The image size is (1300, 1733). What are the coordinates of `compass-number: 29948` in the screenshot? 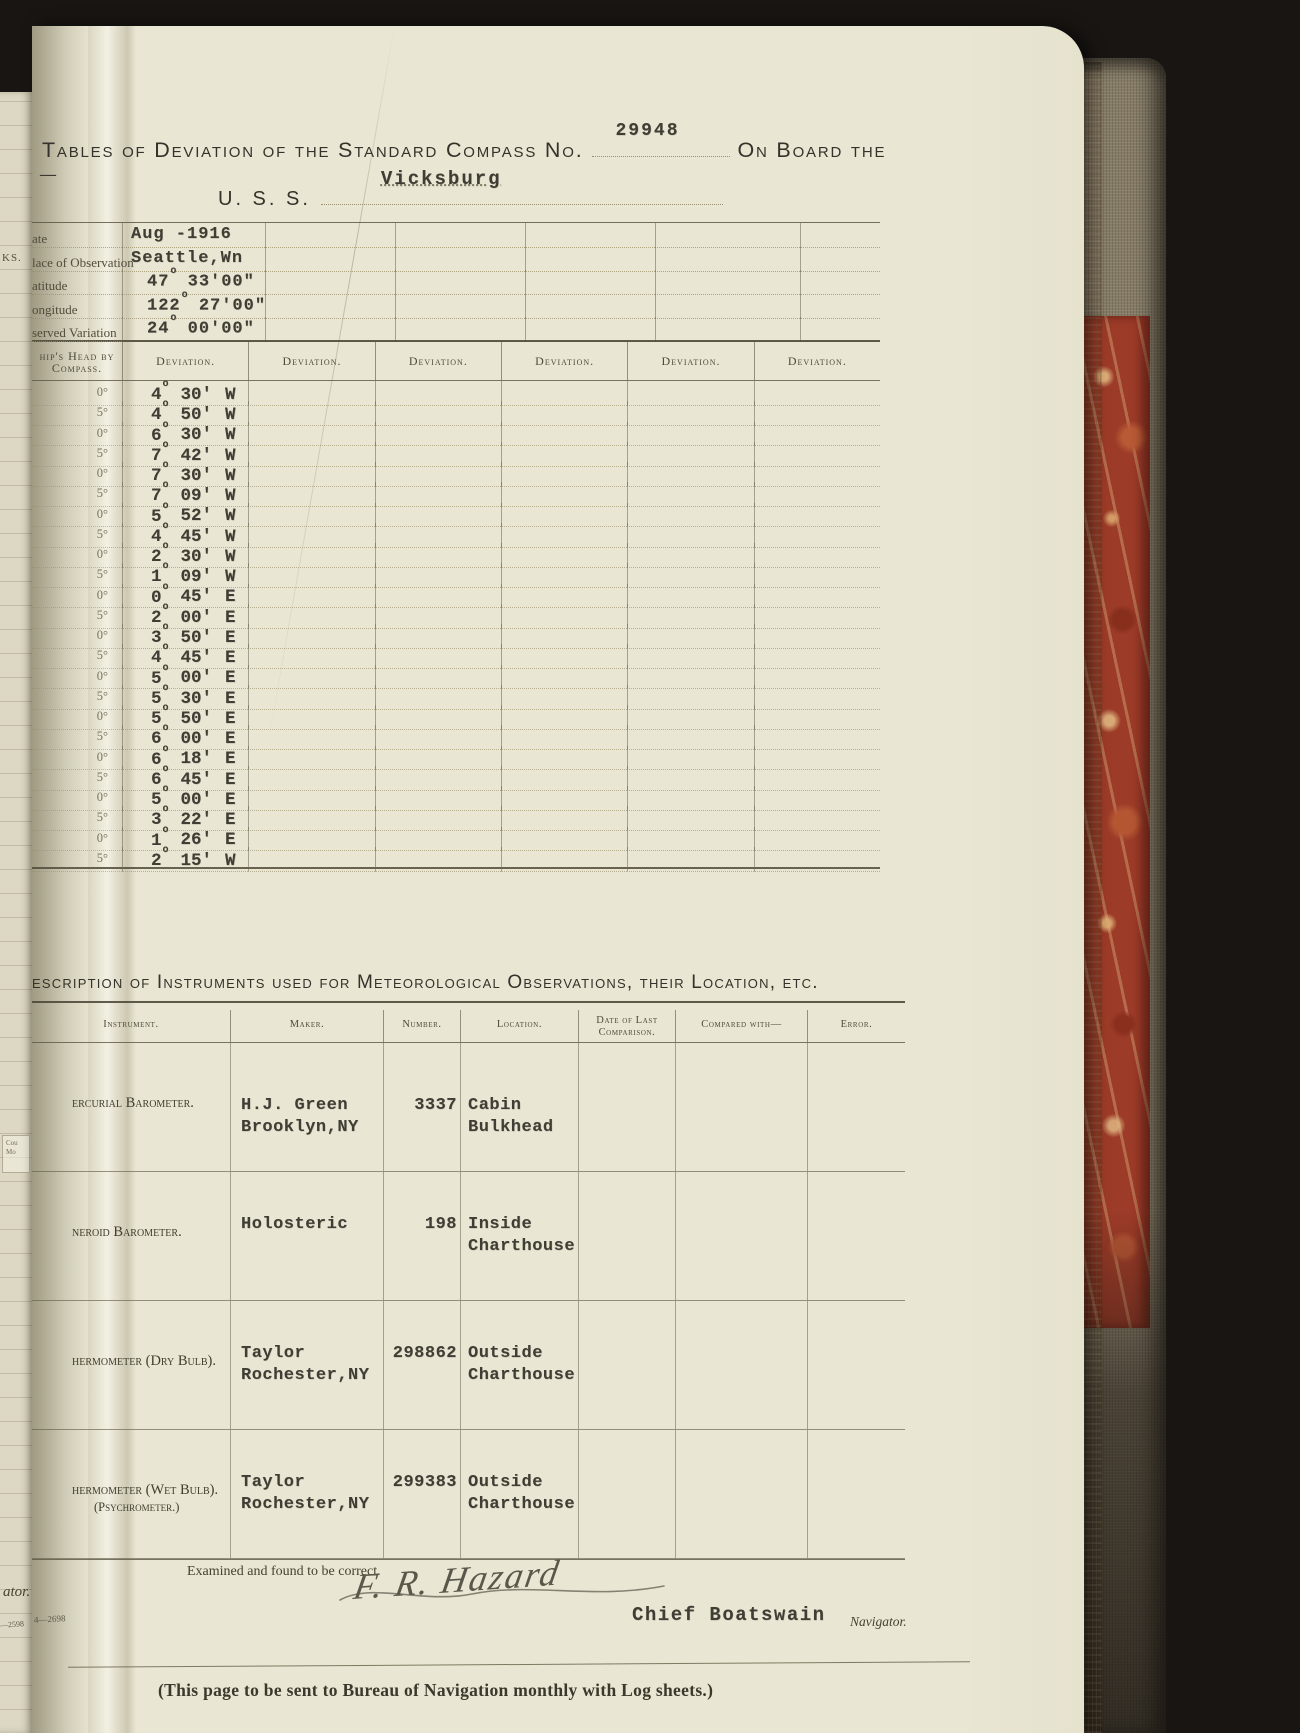 It's located at (647, 131).